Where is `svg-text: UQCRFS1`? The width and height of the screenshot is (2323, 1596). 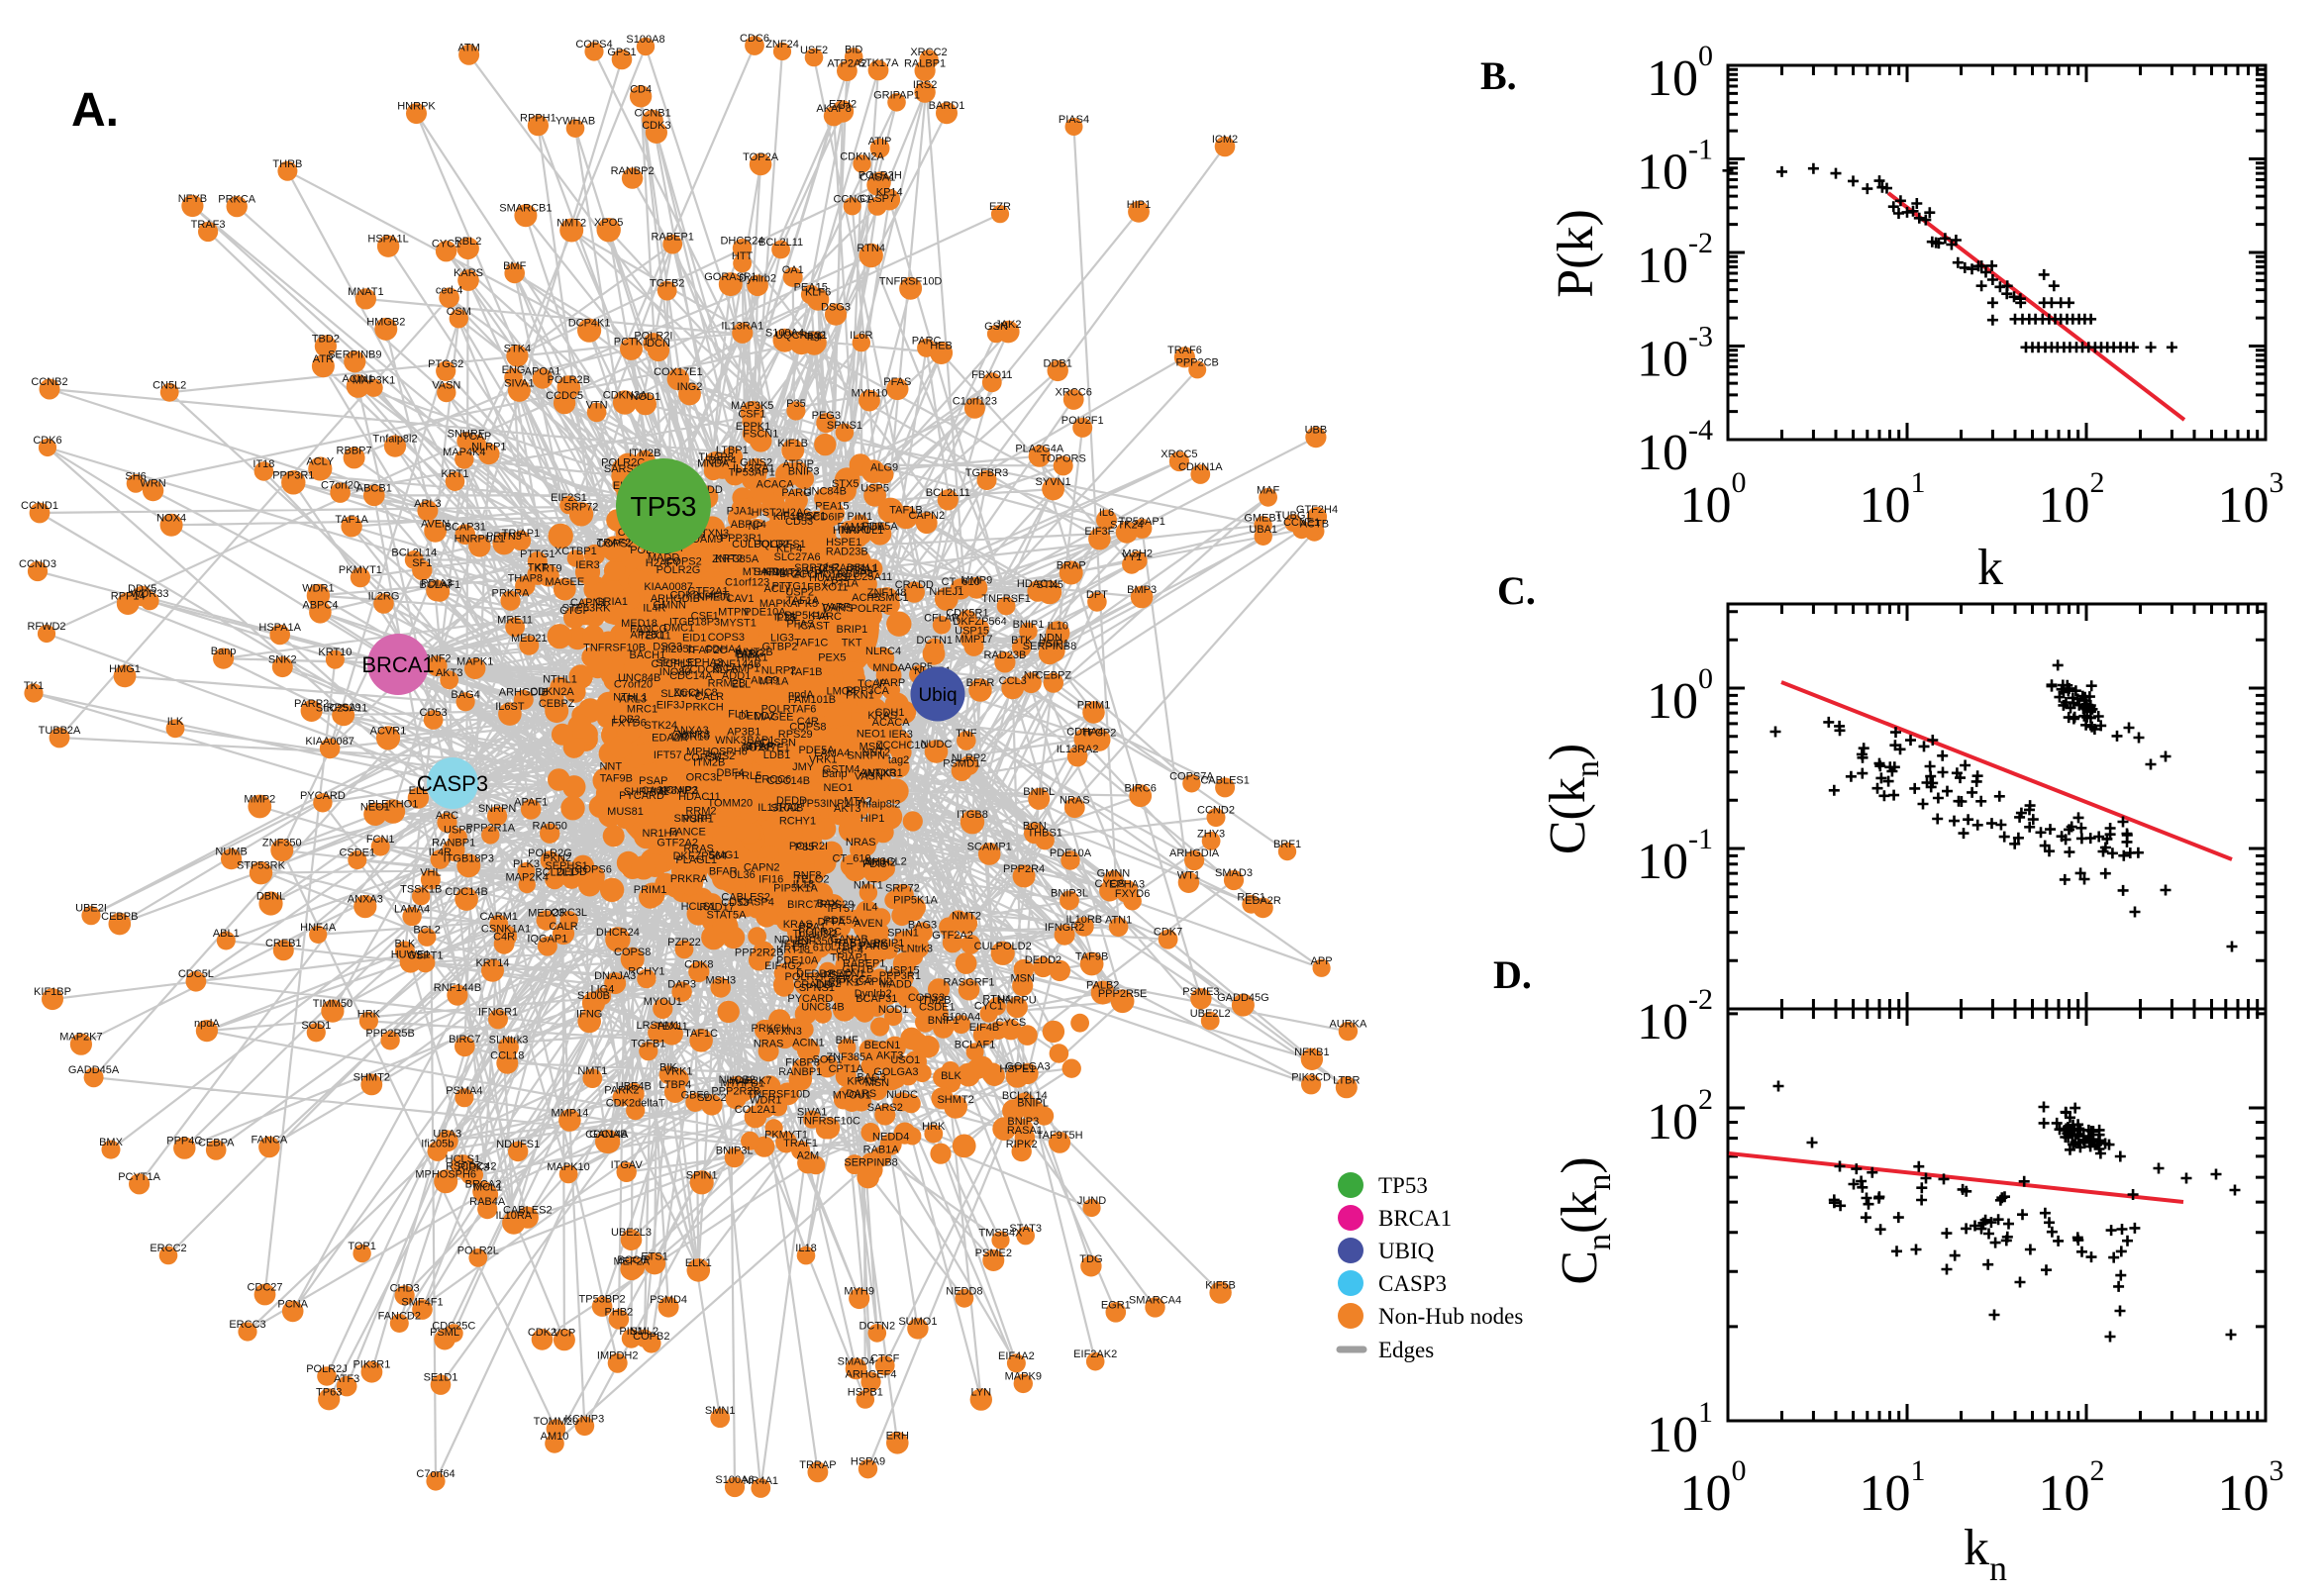
svg-text: UQCRFS1 is located at coordinates (780, 544).